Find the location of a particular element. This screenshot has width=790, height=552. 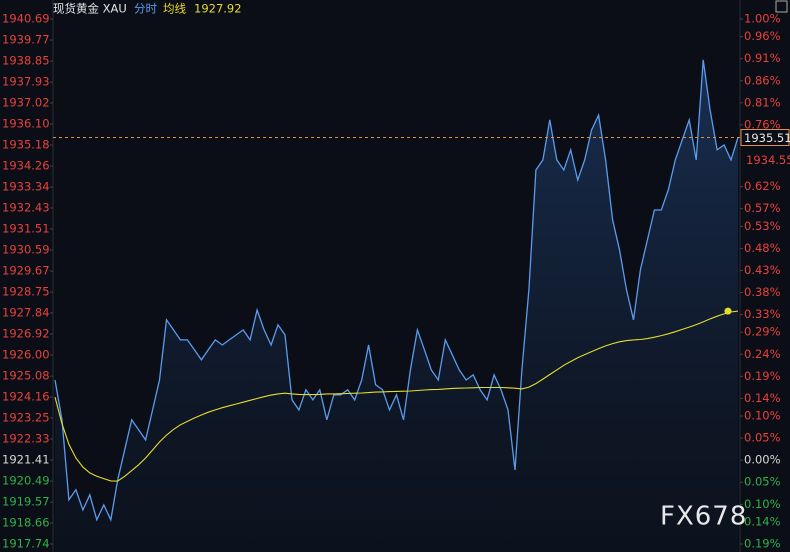

ref-price-label: 1934.55 is located at coordinates (768, 160).